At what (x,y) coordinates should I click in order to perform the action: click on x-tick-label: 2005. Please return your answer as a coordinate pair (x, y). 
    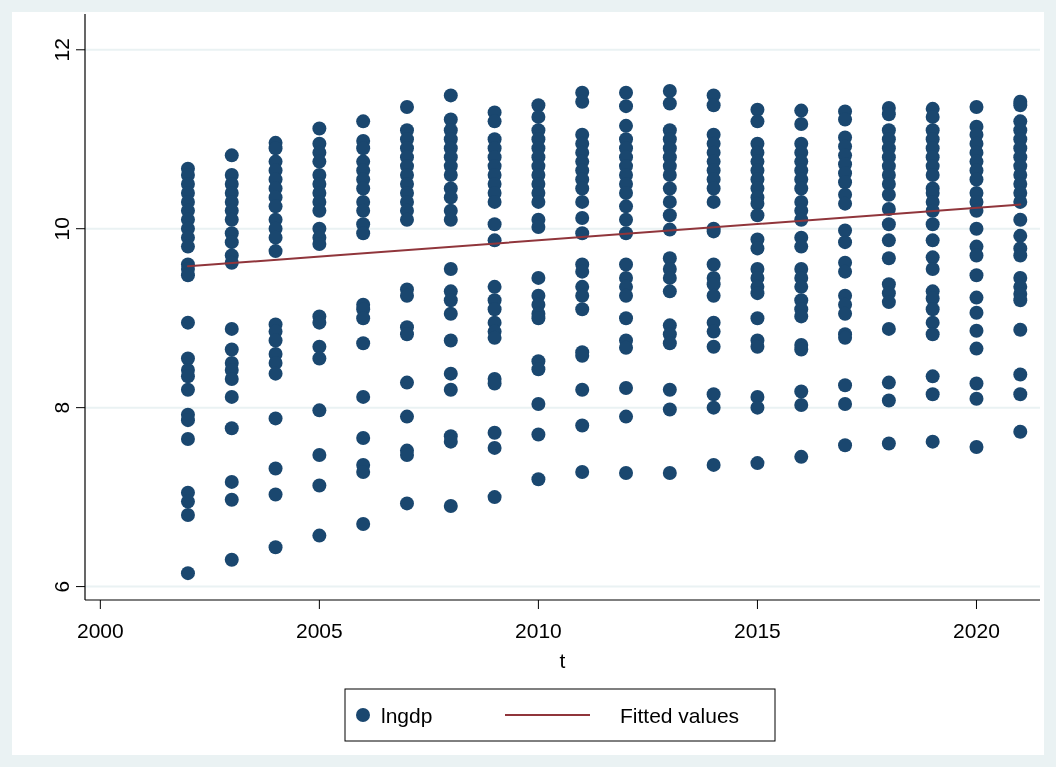
    Looking at the image, I should click on (319, 630).